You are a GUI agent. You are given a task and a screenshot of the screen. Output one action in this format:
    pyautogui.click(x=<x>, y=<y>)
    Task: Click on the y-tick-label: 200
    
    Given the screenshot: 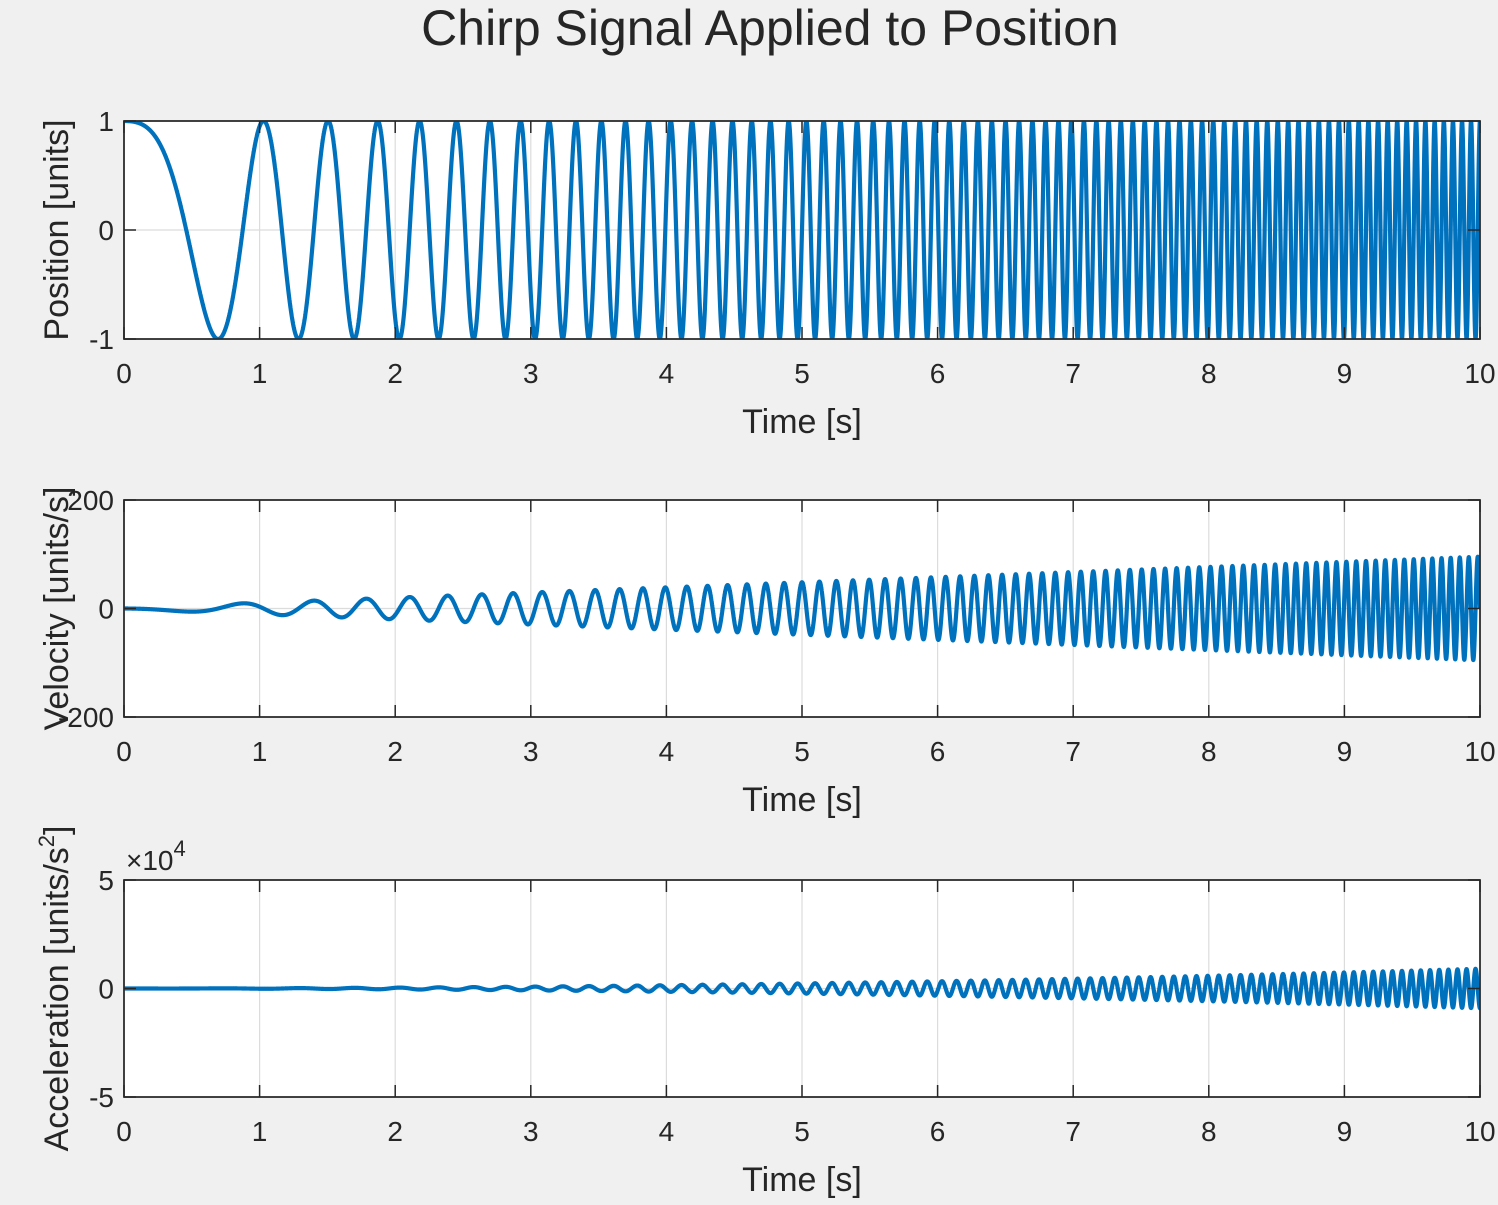 What is the action you would take?
    pyautogui.click(x=90, y=500)
    